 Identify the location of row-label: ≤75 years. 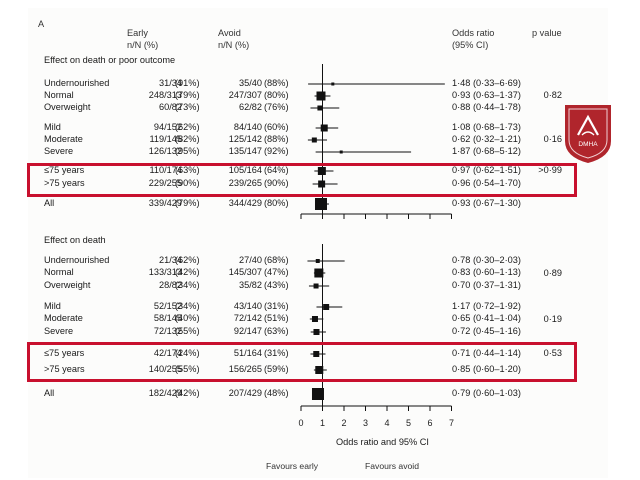
(64, 353).